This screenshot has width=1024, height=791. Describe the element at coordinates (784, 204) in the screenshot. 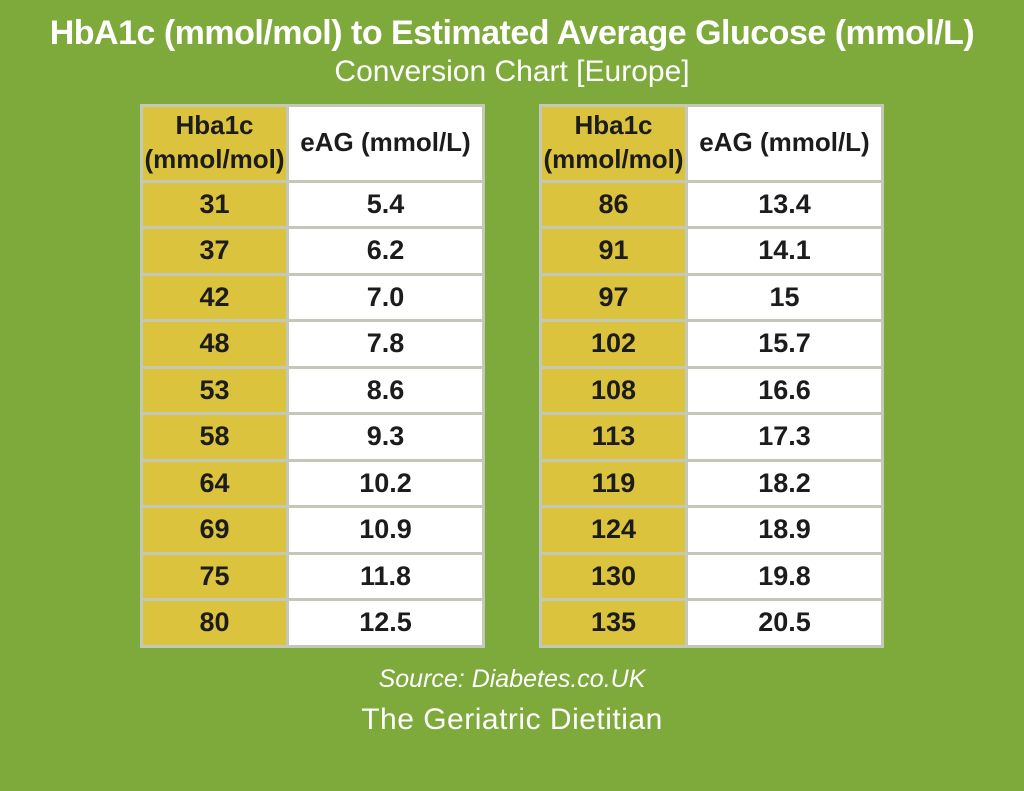

I see `eag-value-cell: 13.4` at that location.